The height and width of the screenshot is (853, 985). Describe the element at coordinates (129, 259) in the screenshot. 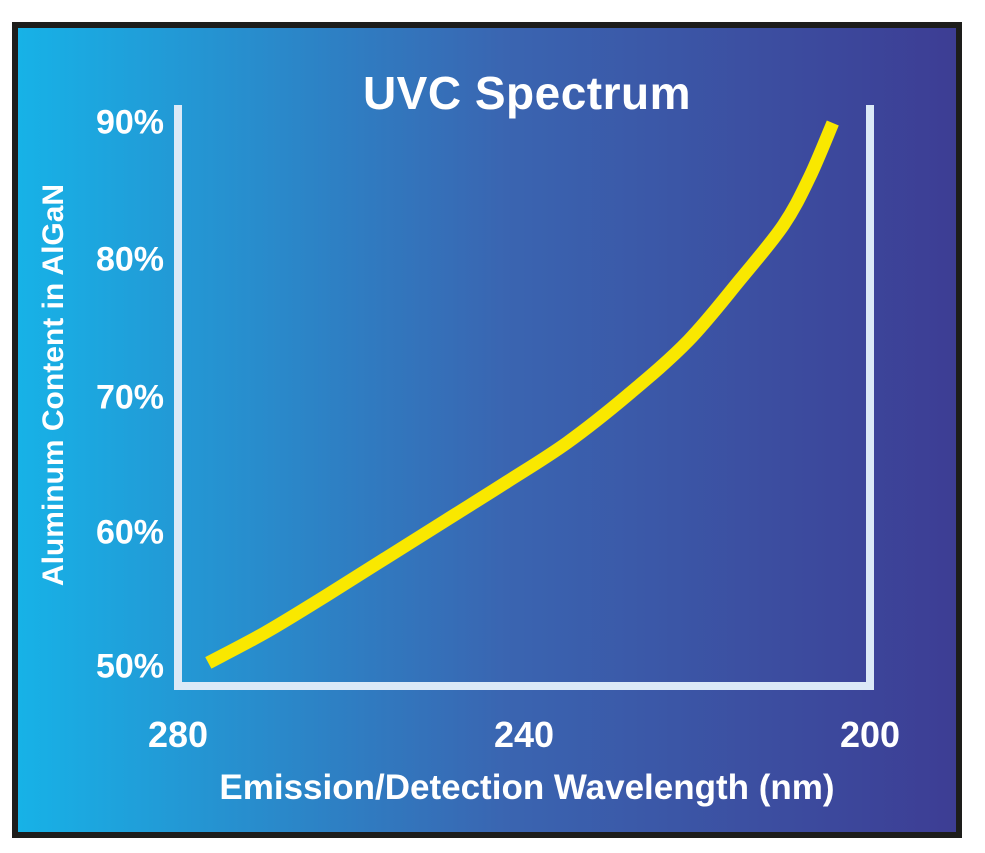

I see `y-tick-80: 80%` at that location.